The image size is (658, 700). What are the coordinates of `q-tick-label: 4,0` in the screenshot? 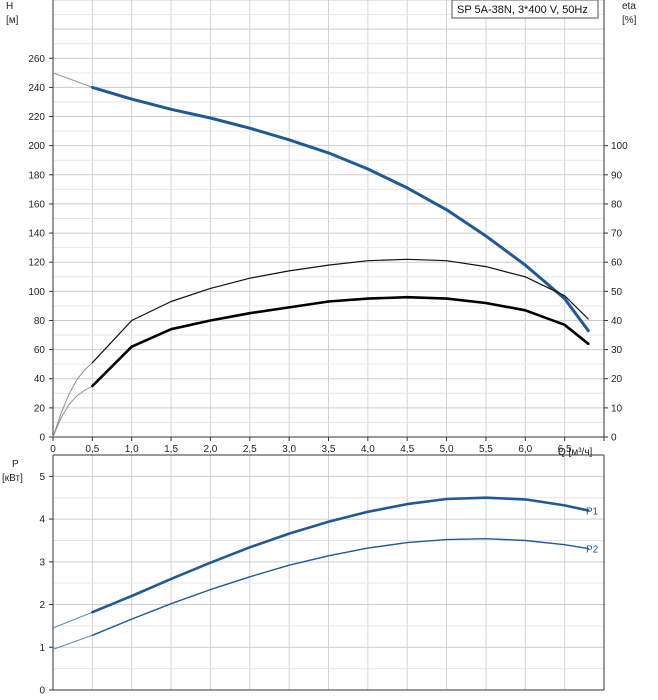 It's located at (368, 449).